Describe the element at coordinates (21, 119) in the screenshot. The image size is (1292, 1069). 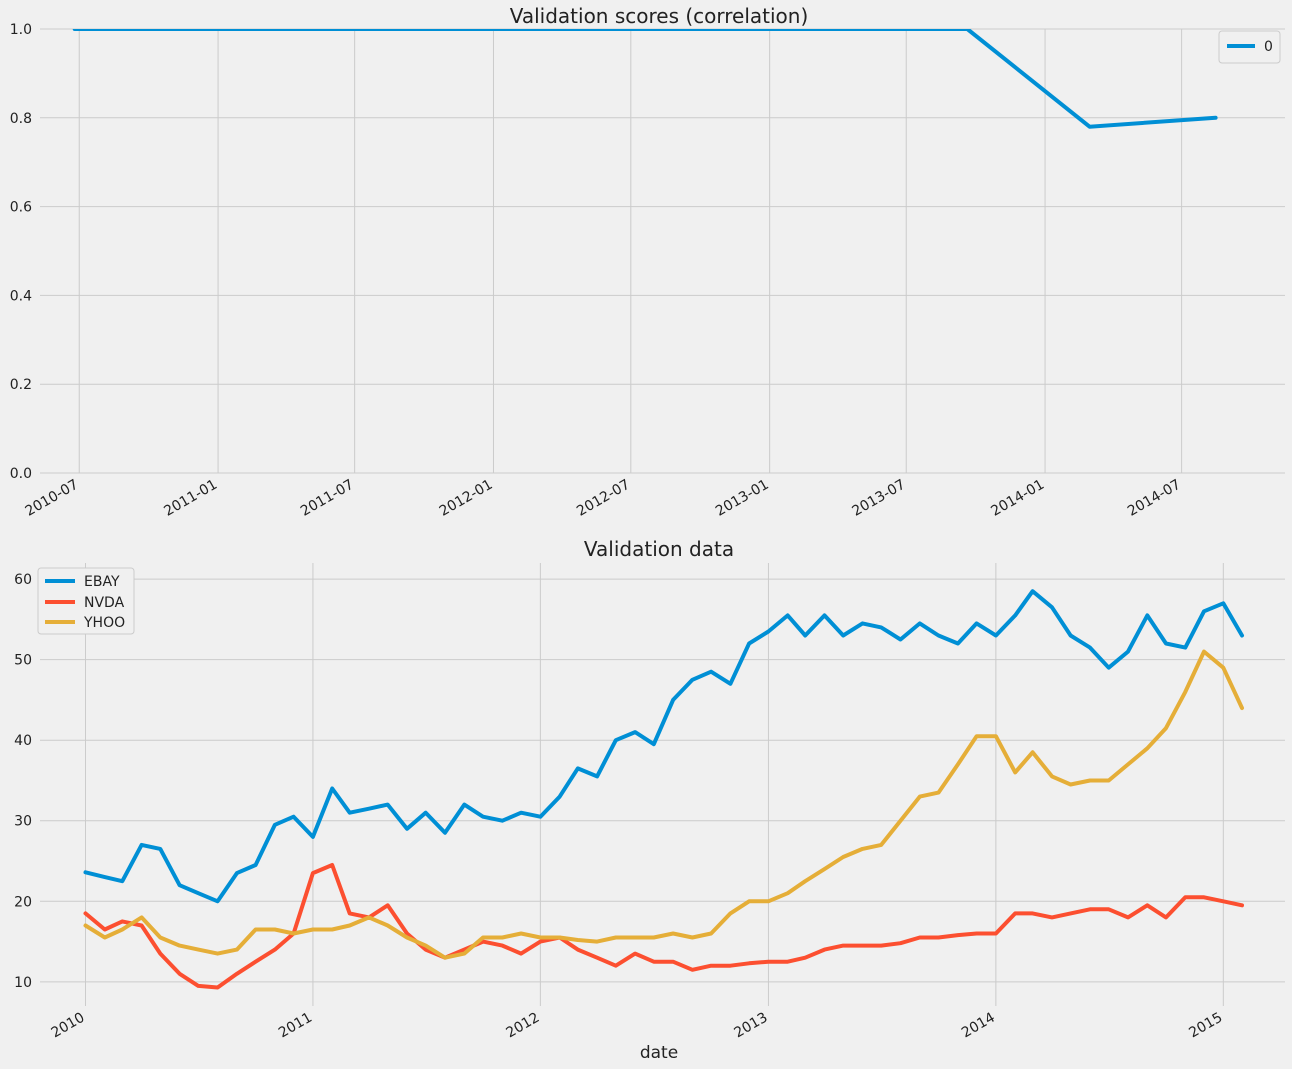
I see `y-tick-label: 0.8` at that location.